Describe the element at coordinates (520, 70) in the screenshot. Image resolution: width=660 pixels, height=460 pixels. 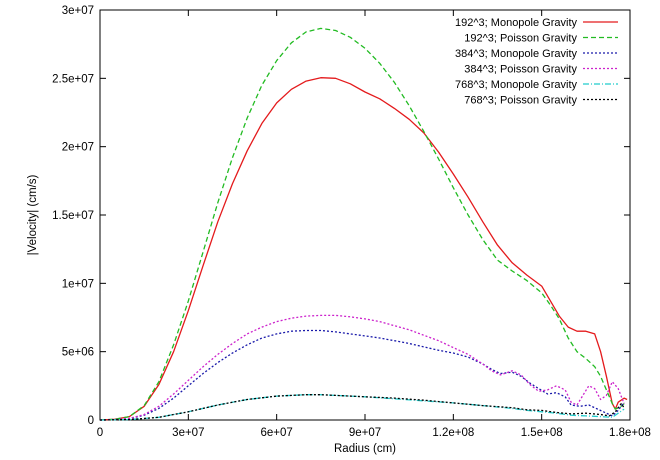
I see `legend-label: 384^3; Poisson Gravity` at that location.